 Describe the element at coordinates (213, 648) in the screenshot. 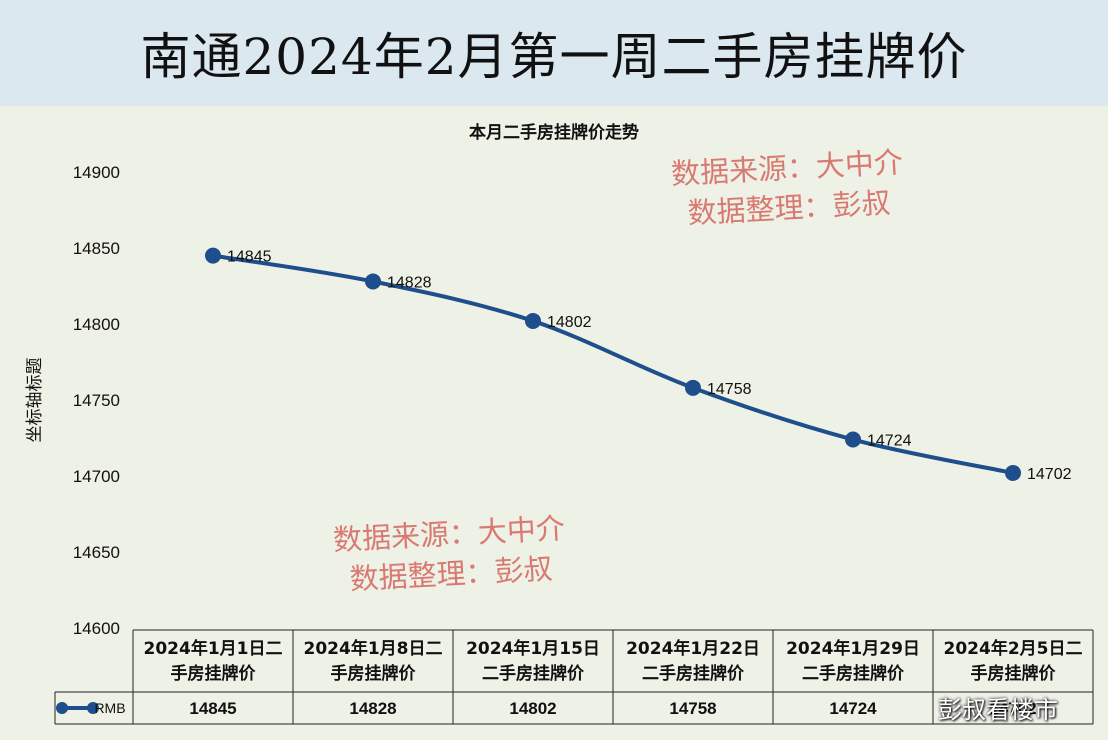

I see `category-label: 2024年1月1日二` at that location.